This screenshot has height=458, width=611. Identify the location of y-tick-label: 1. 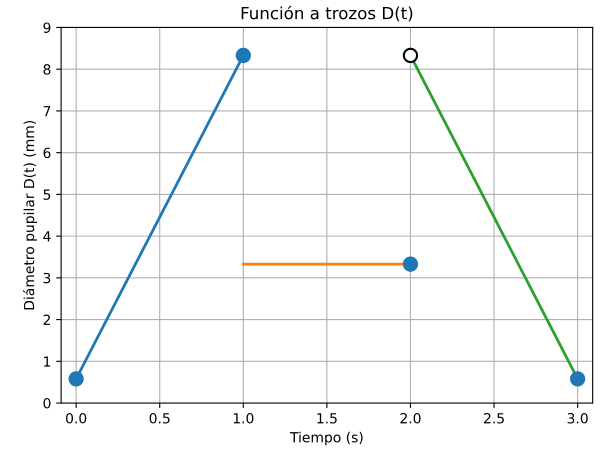
(47, 361).